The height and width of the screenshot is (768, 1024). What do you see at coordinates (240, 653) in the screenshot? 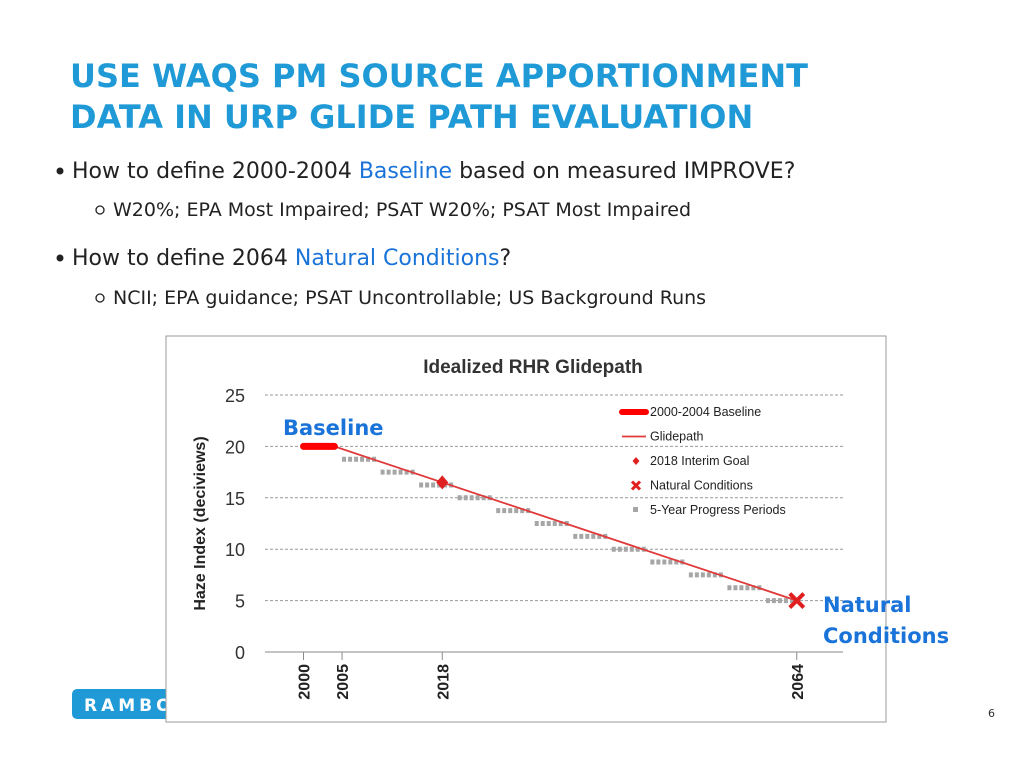
I see `y-tick-label: 0` at bounding box center [240, 653].